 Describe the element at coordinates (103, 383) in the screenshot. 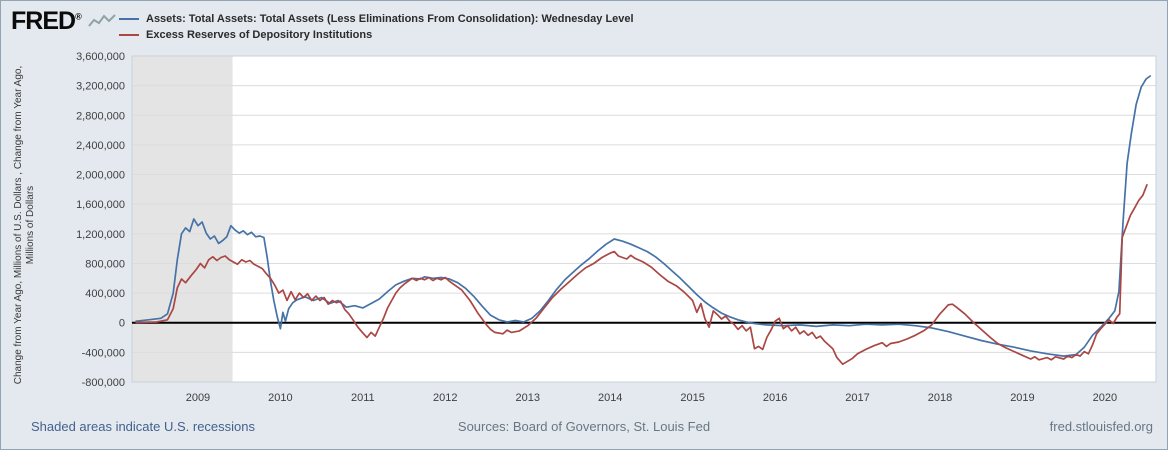

I see `svg-text: -800,000` at that location.